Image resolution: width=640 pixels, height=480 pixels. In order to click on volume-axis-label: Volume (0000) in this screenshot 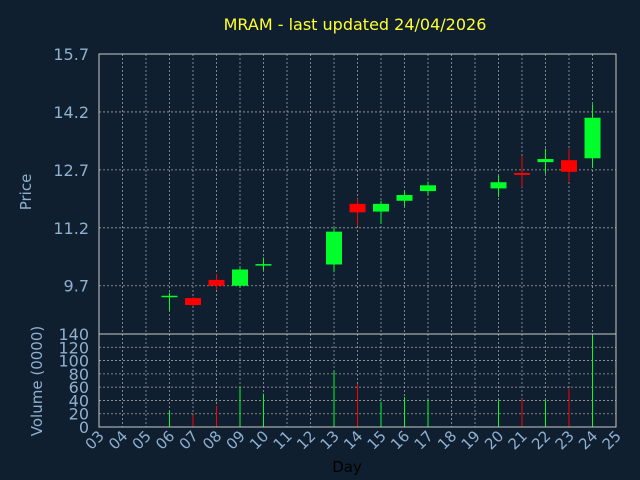, I will do `click(37, 381)`.